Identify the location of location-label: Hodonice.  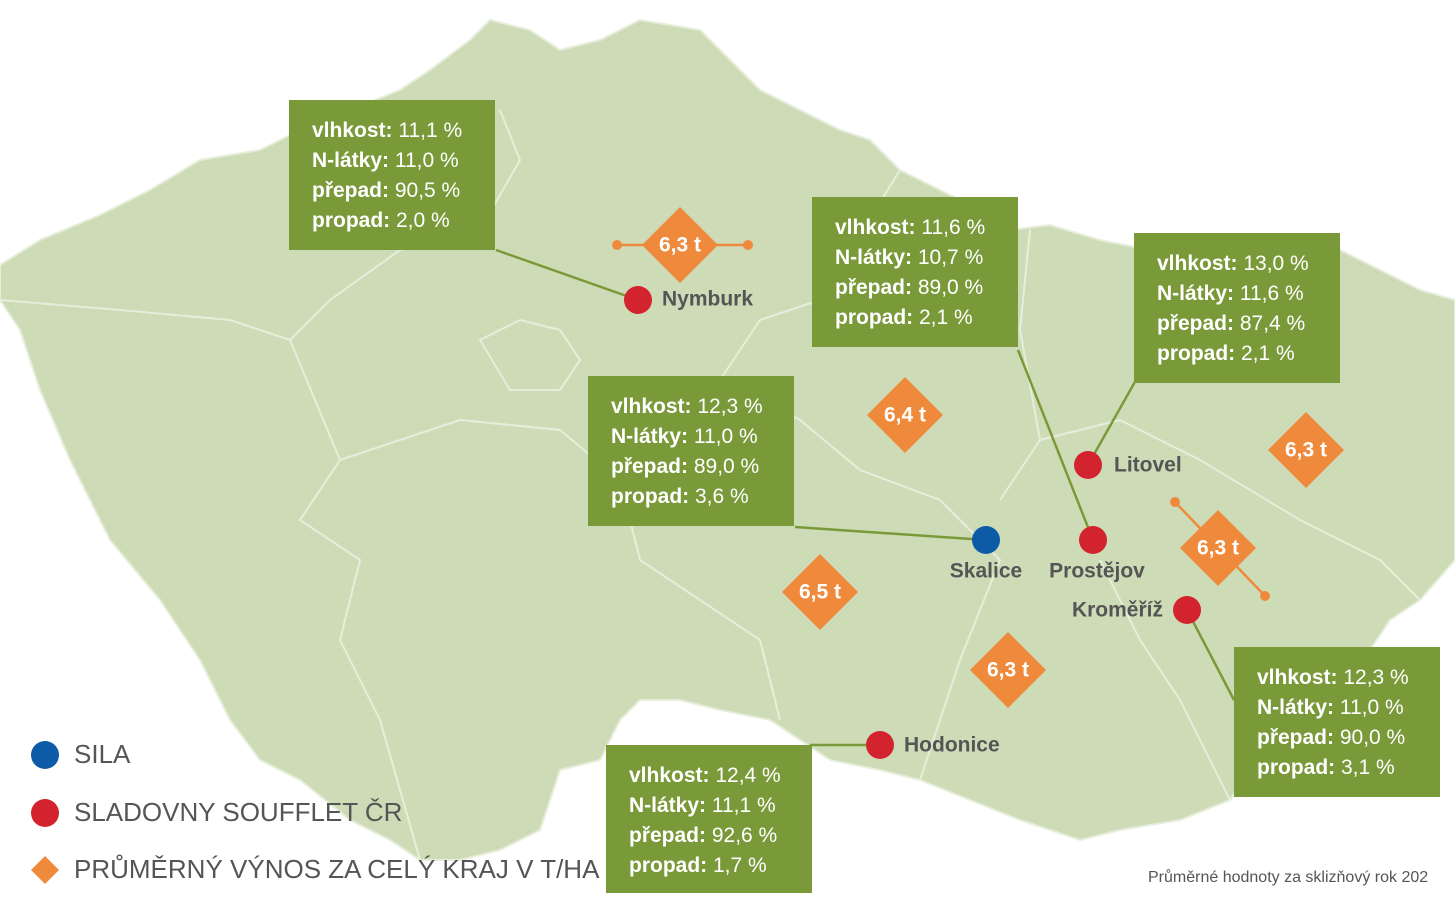
(952, 745).